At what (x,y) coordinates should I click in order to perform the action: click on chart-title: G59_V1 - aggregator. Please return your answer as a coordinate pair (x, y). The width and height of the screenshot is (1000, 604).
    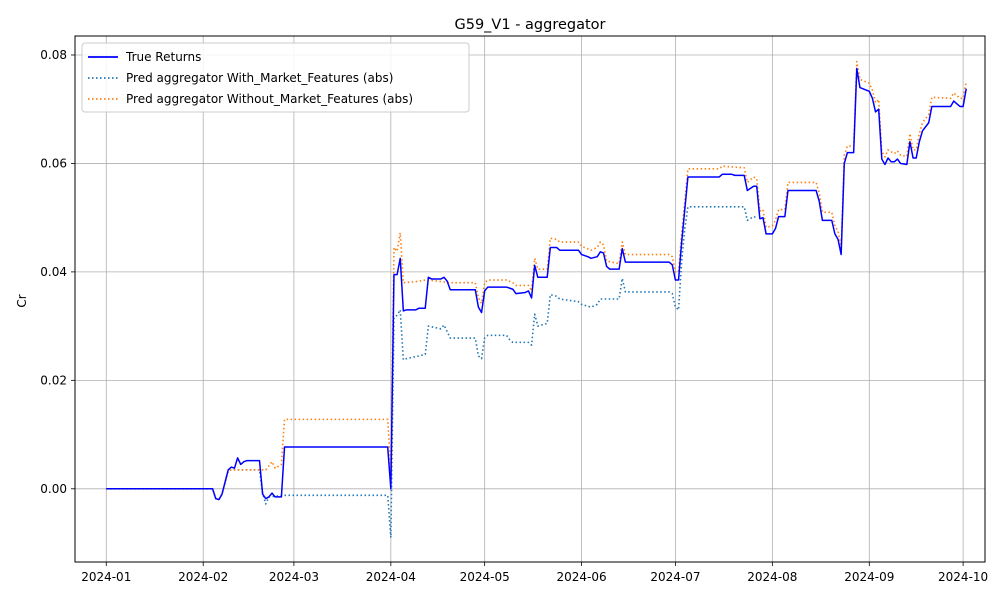
    Looking at the image, I should click on (530, 25).